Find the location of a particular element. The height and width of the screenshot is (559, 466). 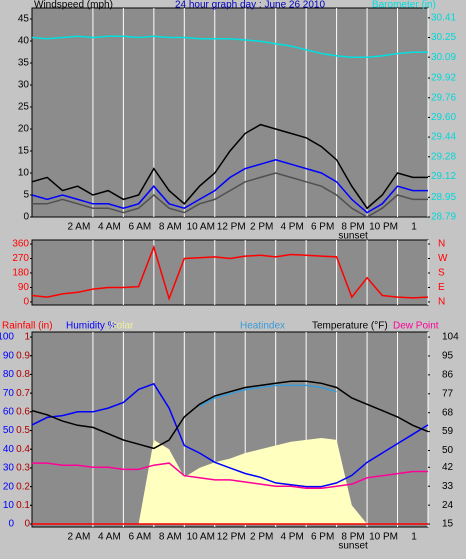

y-tick-label: 5 is located at coordinates (26, 195).